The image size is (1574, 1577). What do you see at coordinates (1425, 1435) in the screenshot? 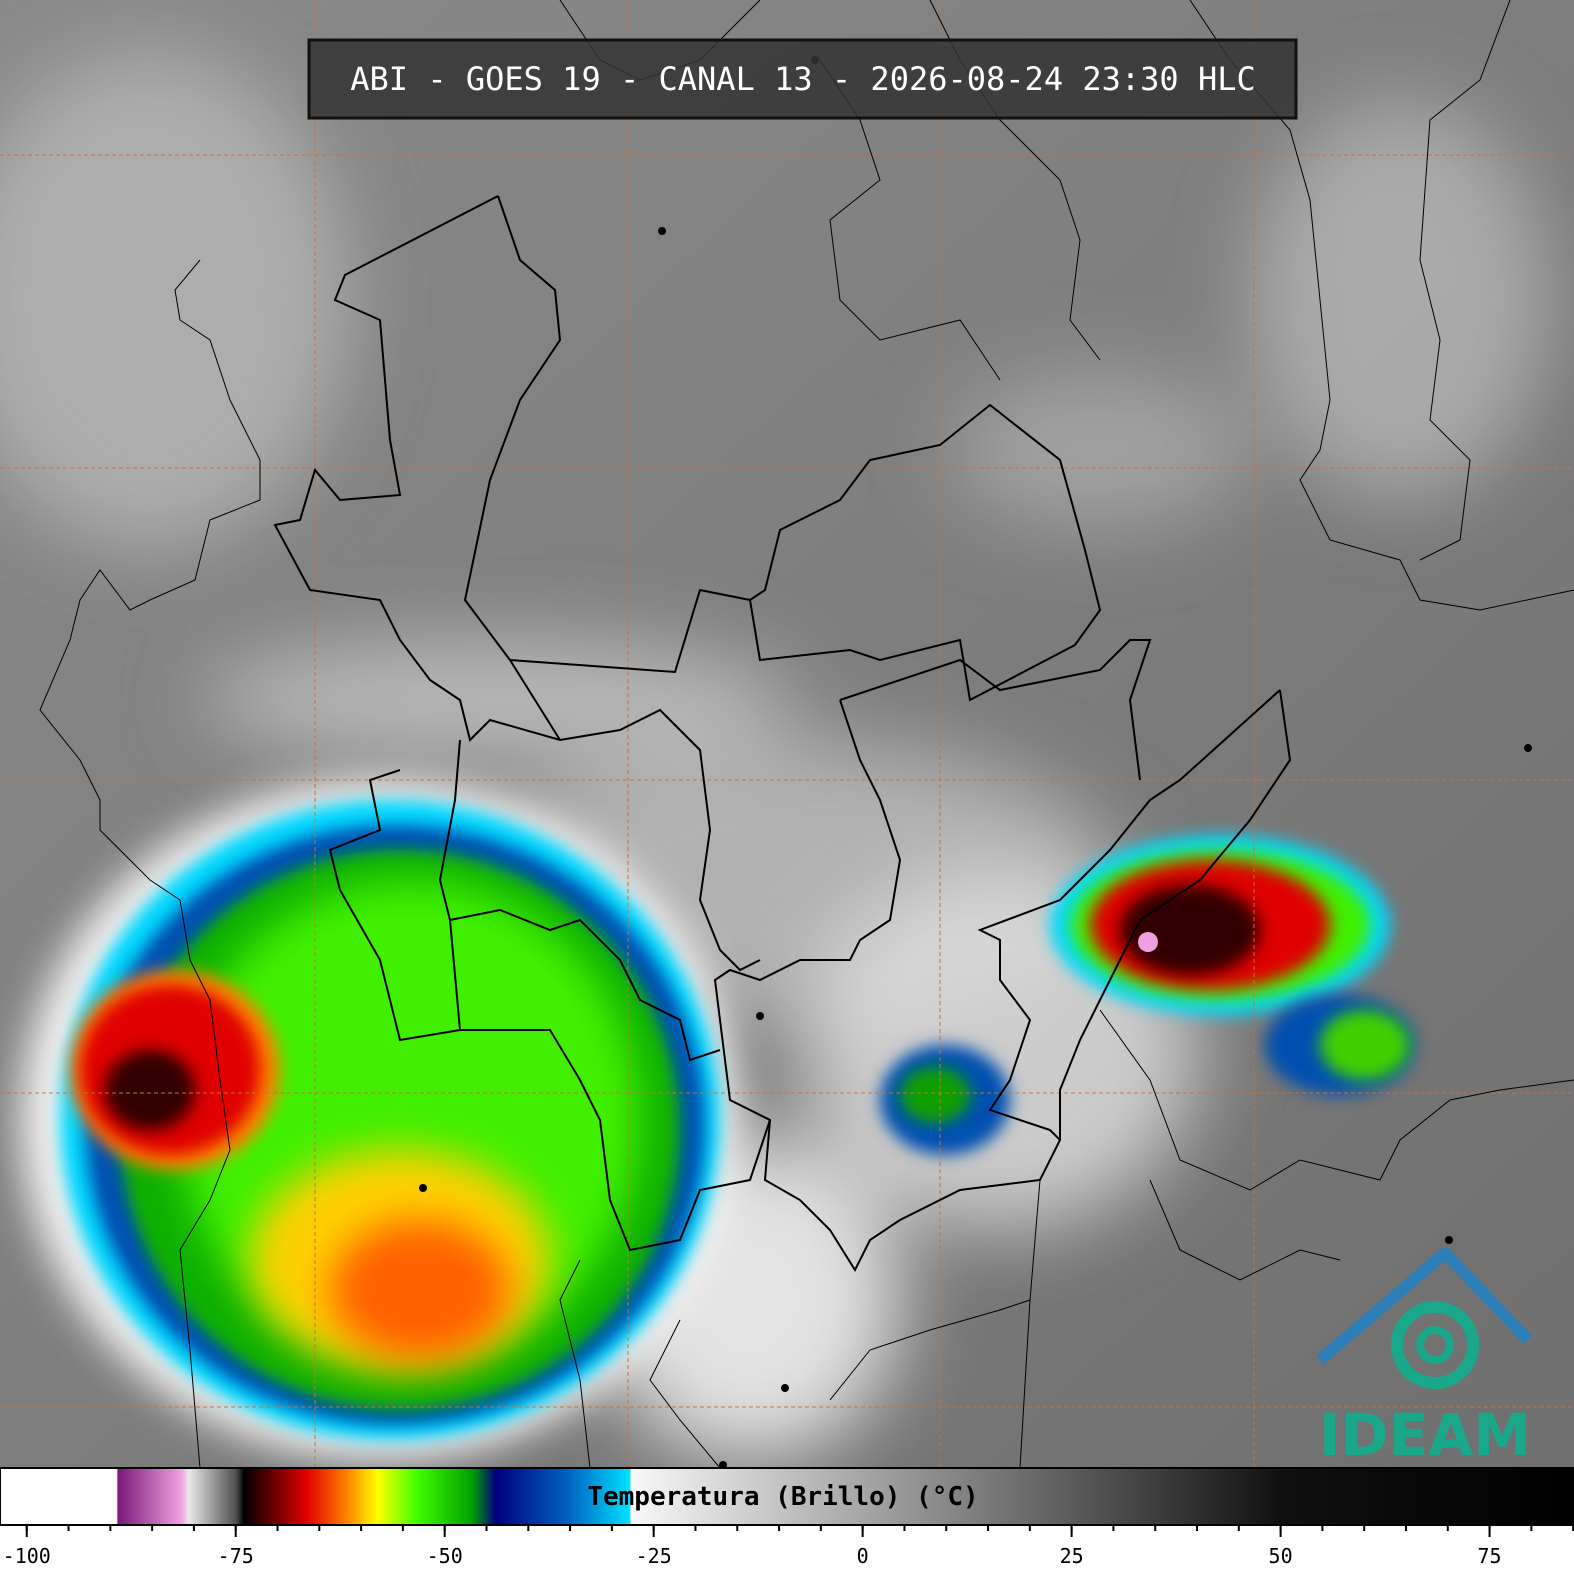
I see `logo-text: IDEAM` at bounding box center [1425, 1435].